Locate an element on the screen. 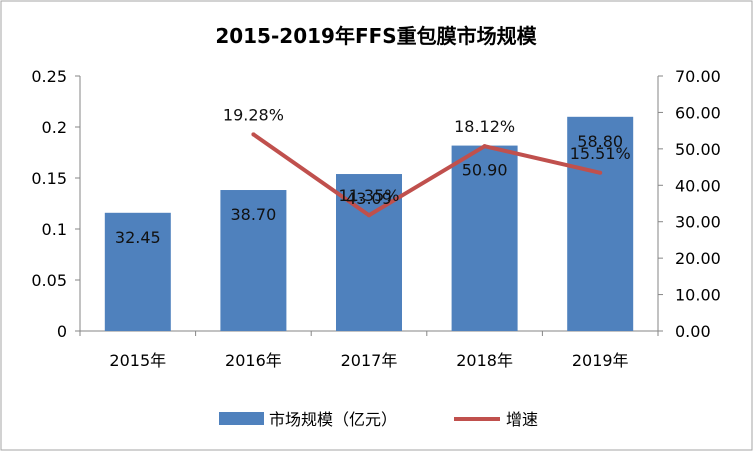 Image resolution: width=753 pixels, height=451 pixels. legend-label-line: 增速 is located at coordinates (522, 419).